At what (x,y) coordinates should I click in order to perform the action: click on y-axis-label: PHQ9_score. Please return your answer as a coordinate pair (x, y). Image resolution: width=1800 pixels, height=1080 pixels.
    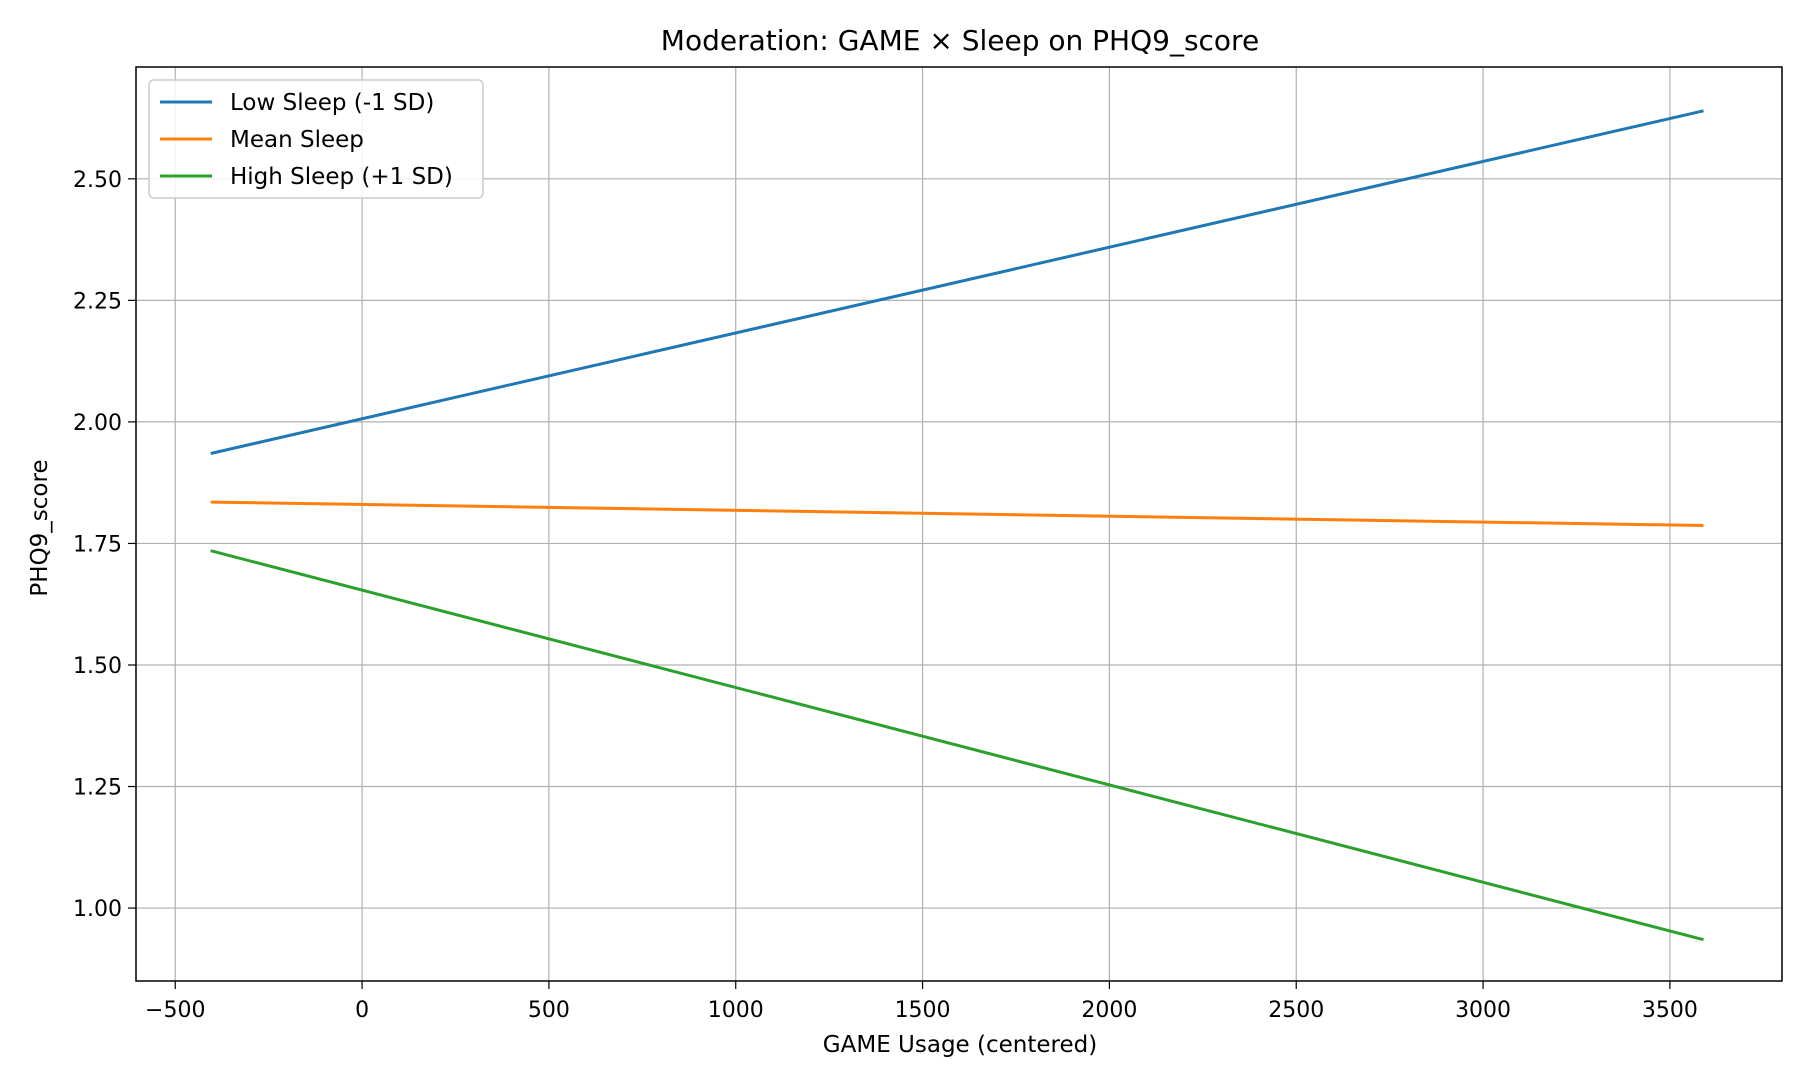
    Looking at the image, I should click on (40, 527).